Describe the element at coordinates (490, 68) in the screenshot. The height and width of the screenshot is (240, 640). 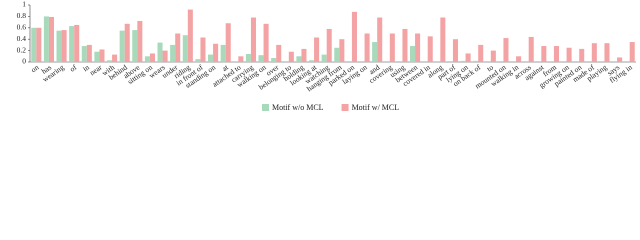
I see `x-tick-label: to` at that location.